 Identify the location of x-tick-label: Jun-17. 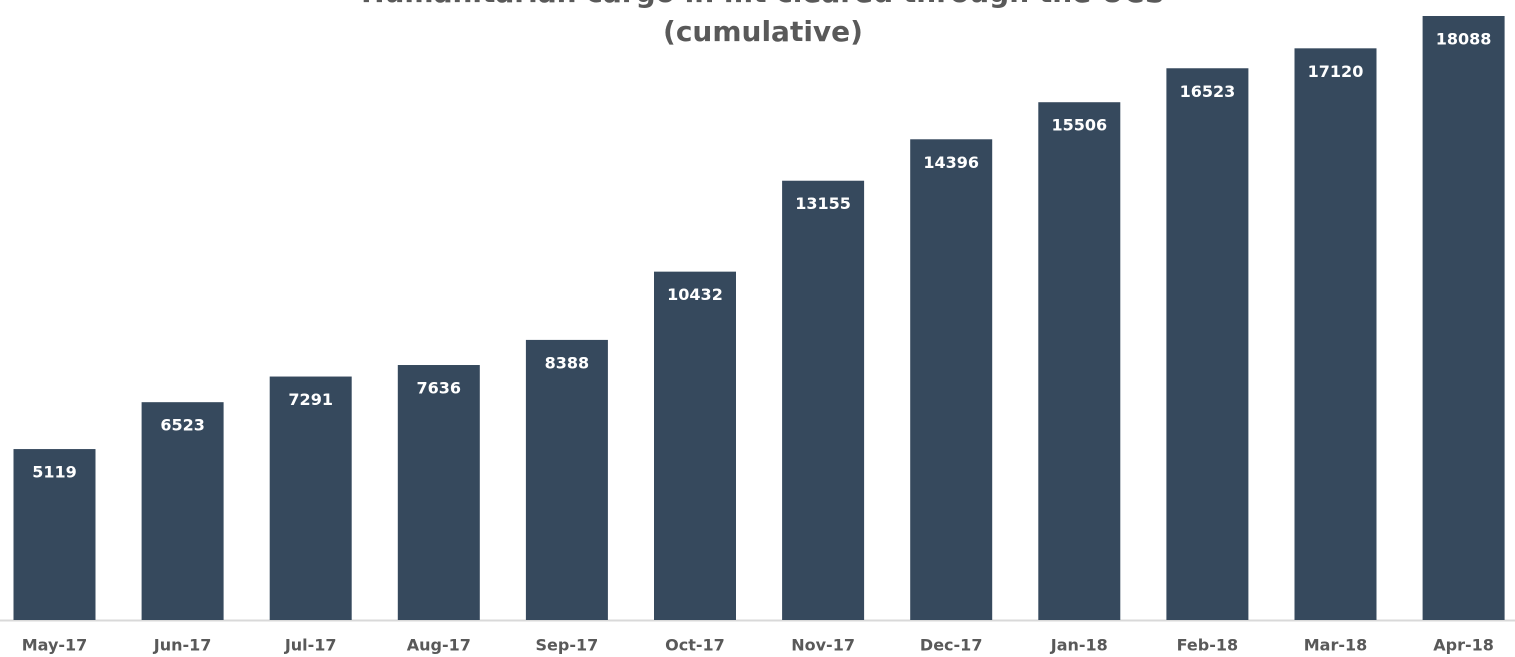
(182, 645).